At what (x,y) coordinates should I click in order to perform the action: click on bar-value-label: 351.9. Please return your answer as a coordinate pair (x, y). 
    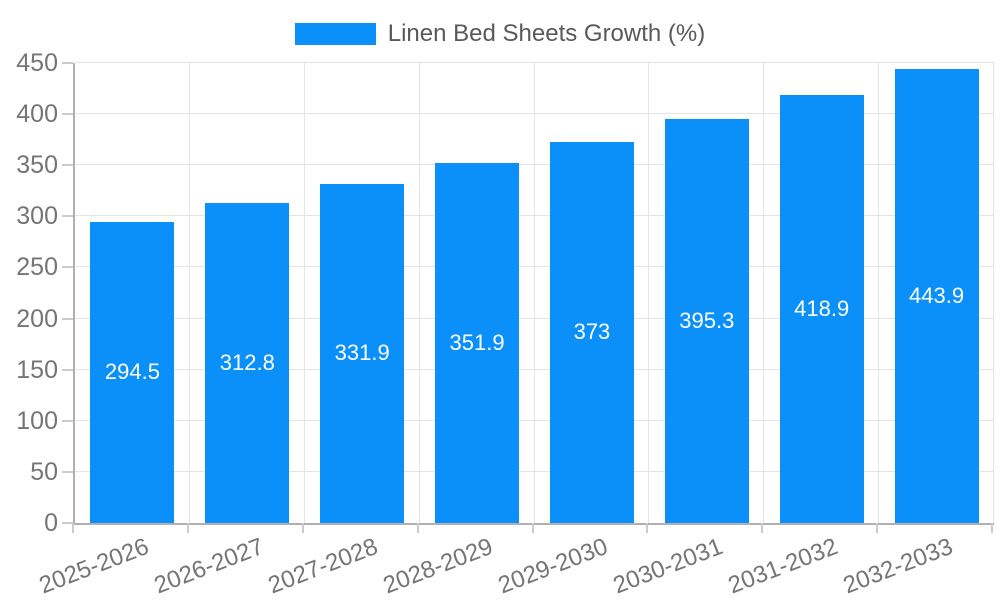
    Looking at the image, I should click on (477, 343).